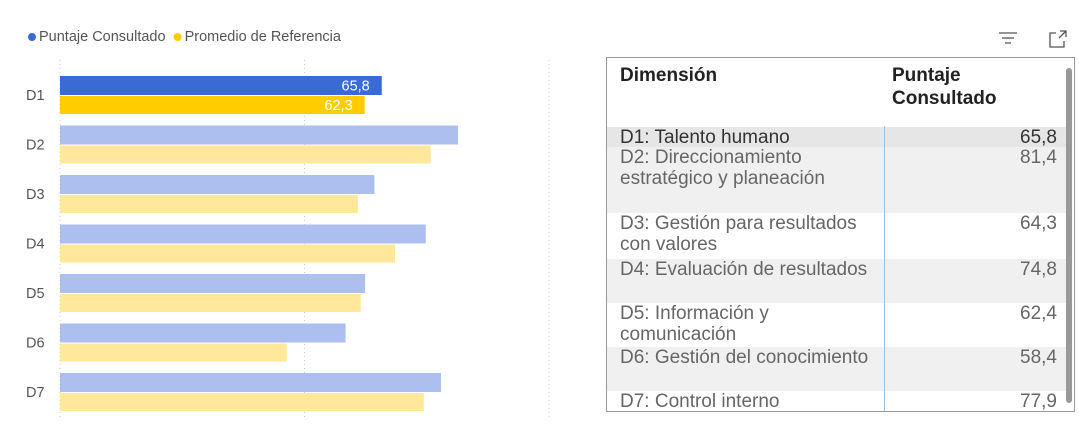 This screenshot has width=1079, height=424. What do you see at coordinates (700, 401) in the screenshot?
I see `name-cell: D7: Control interno` at bounding box center [700, 401].